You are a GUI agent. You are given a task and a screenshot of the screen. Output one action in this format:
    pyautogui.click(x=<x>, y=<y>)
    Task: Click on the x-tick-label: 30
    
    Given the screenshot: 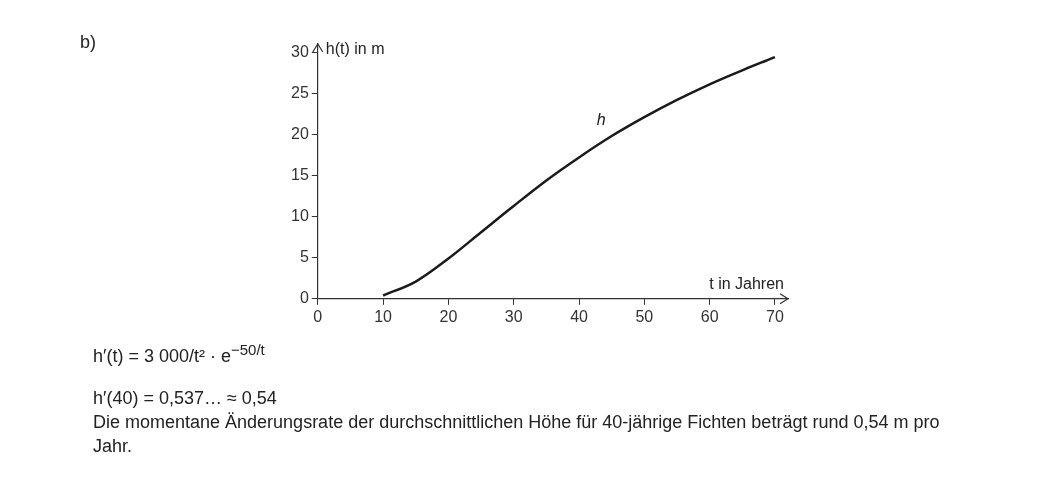 What is the action you would take?
    pyautogui.click(x=513, y=316)
    